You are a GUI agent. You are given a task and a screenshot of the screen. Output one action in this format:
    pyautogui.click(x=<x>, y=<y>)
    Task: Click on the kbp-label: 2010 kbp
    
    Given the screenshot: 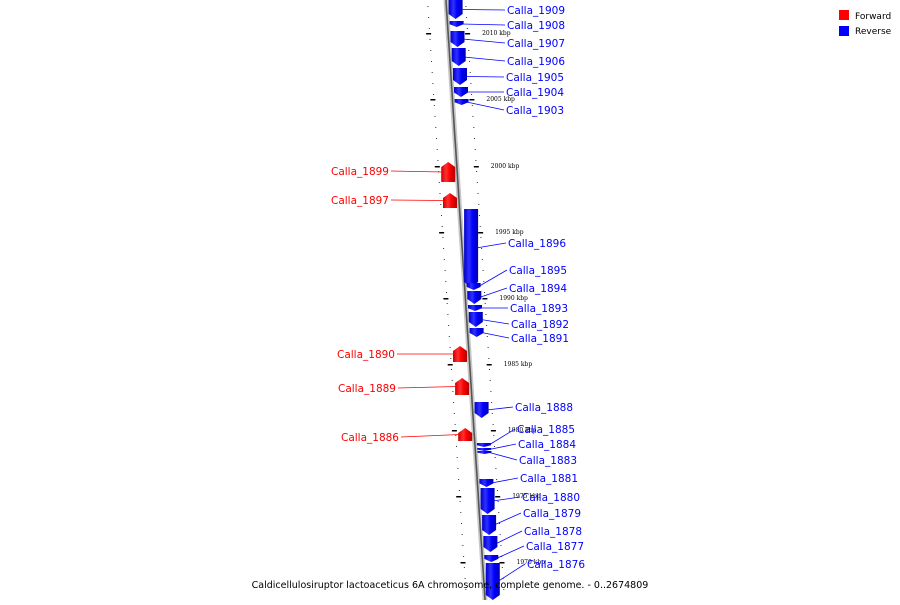 What is the action you would take?
    pyautogui.click(x=496, y=33)
    